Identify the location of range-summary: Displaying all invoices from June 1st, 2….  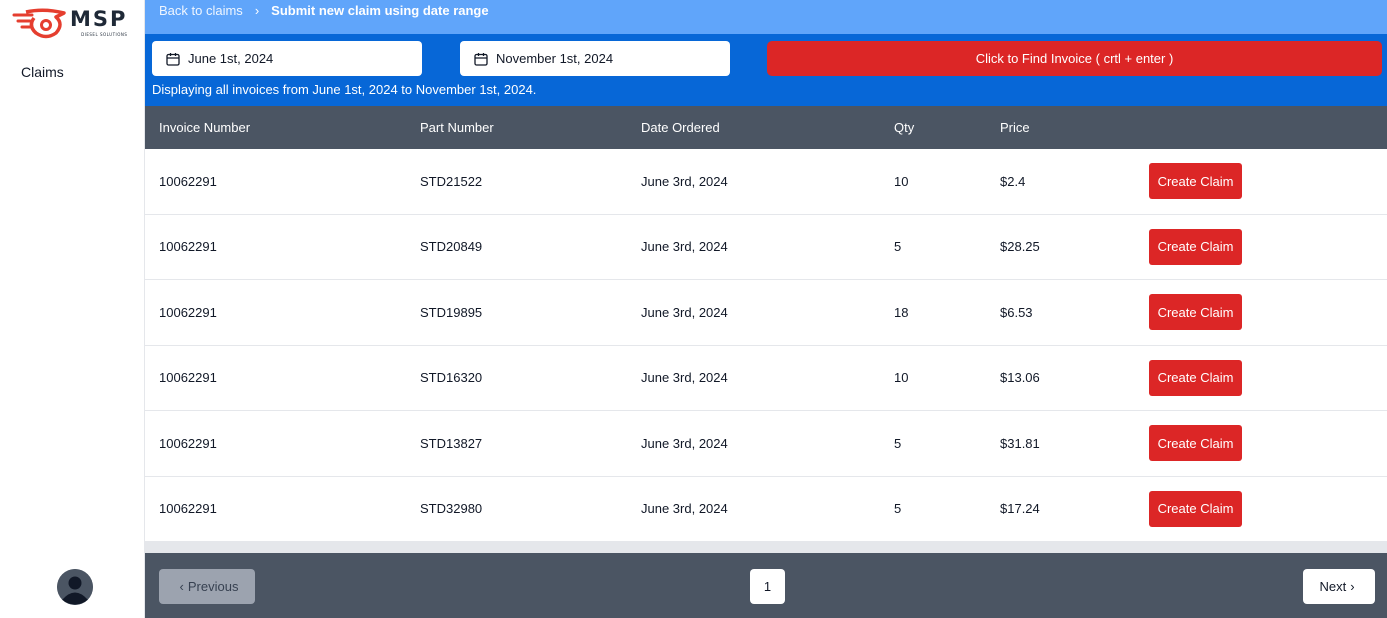
(344, 89).